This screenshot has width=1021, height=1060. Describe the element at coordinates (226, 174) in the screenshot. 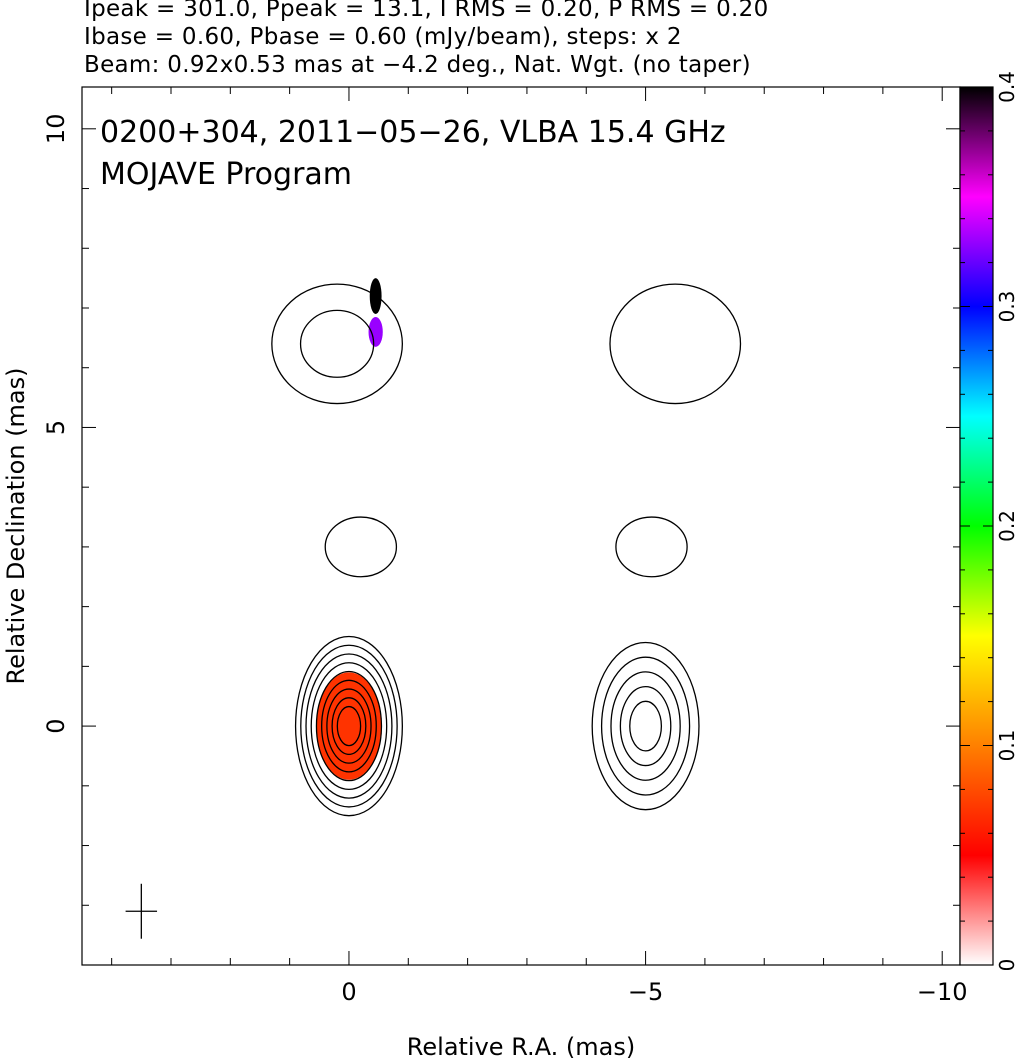

I see `chart-subtitle: MOJAVE Program` at that location.